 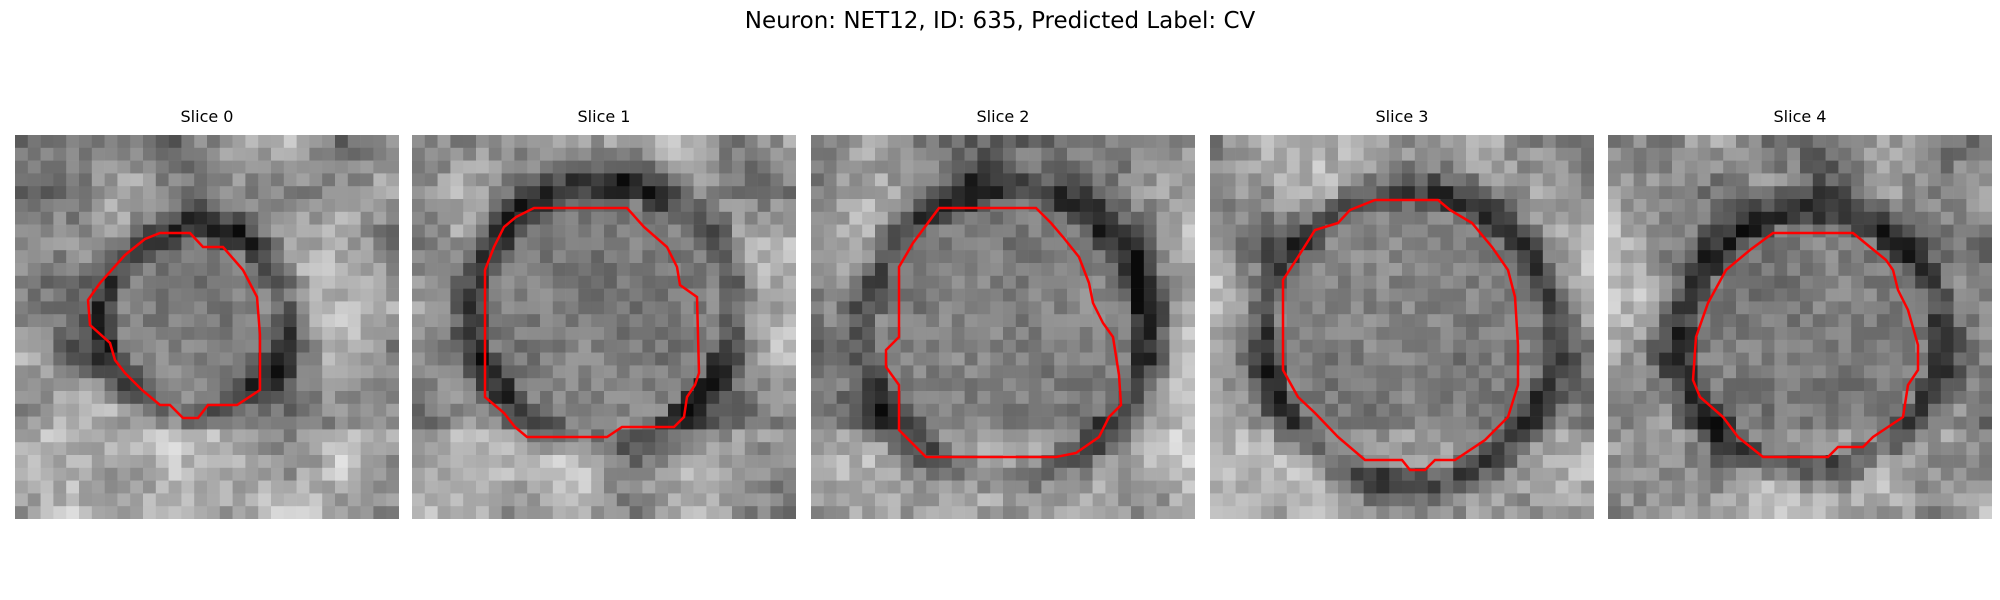 I want to click on slice-title-1: Slice 1, so click(x=604, y=116).